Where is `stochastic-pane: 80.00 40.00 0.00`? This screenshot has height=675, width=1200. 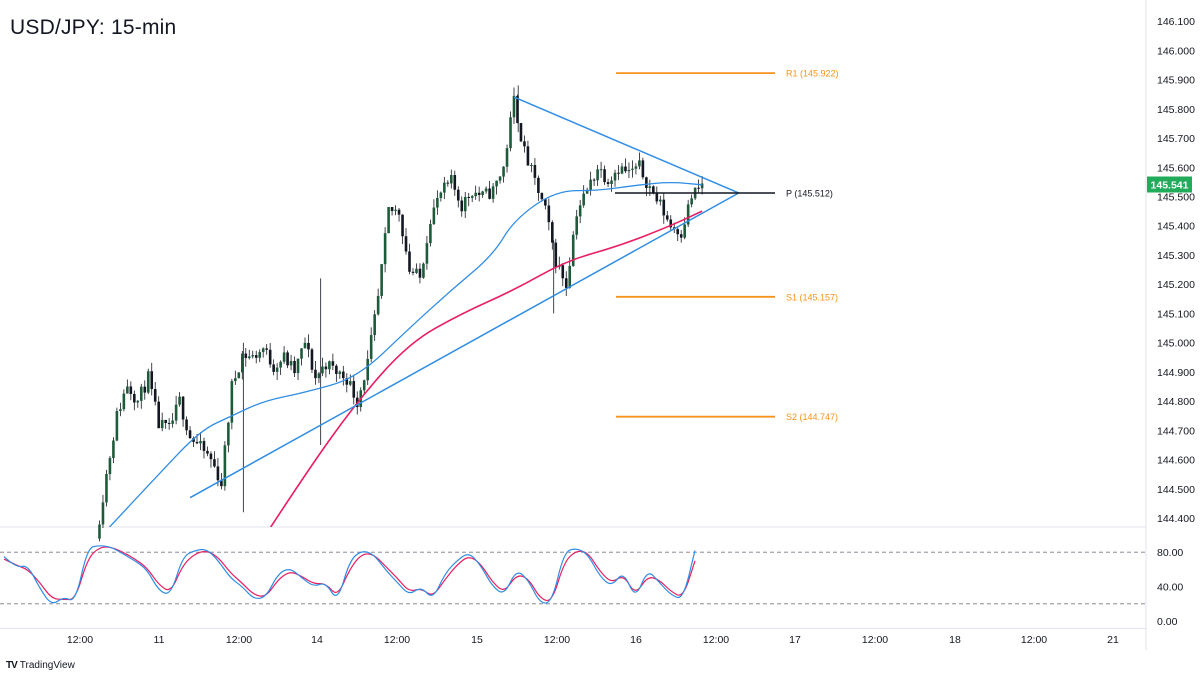
stochastic-pane: 80.00 40.00 0.00 is located at coordinates (591, 586).